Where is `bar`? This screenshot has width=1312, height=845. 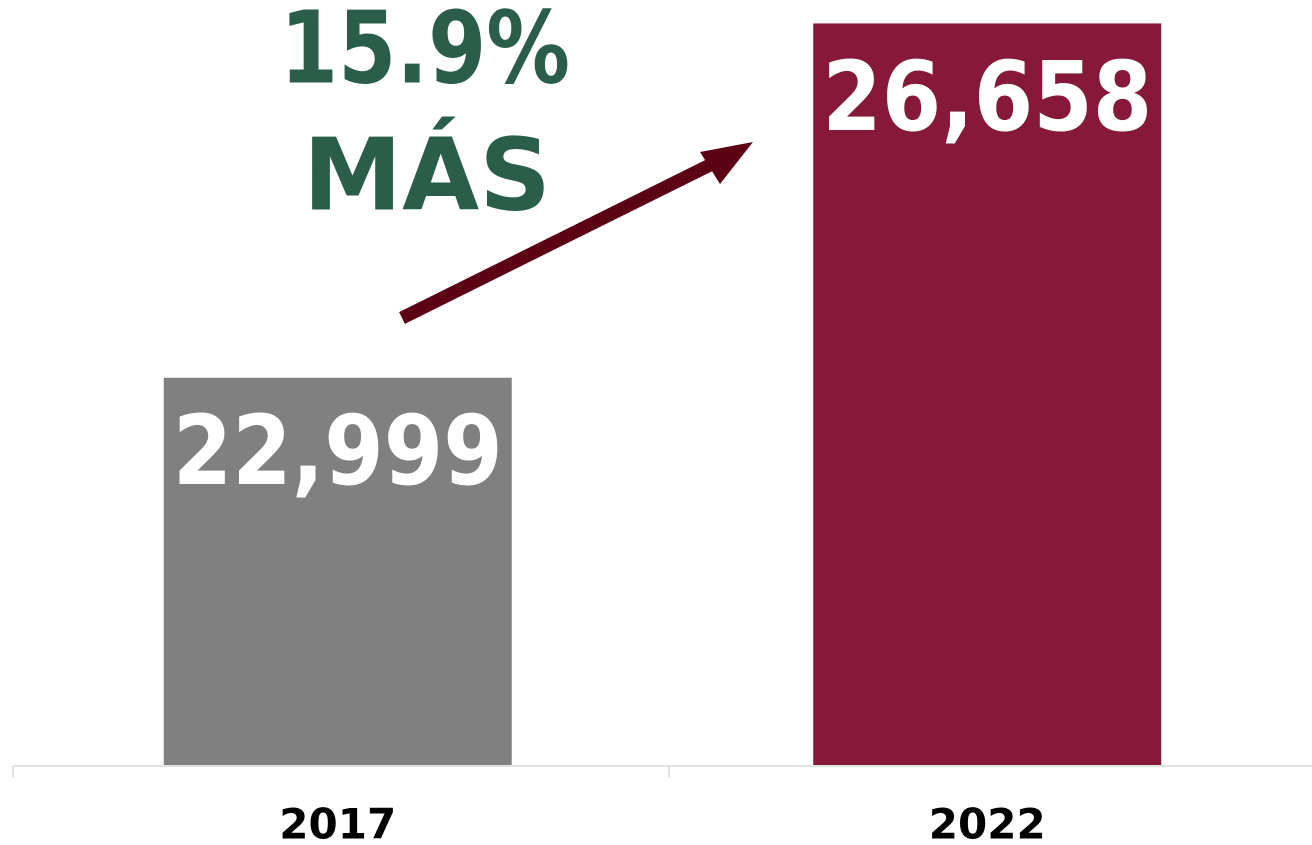 bar is located at coordinates (337, 571).